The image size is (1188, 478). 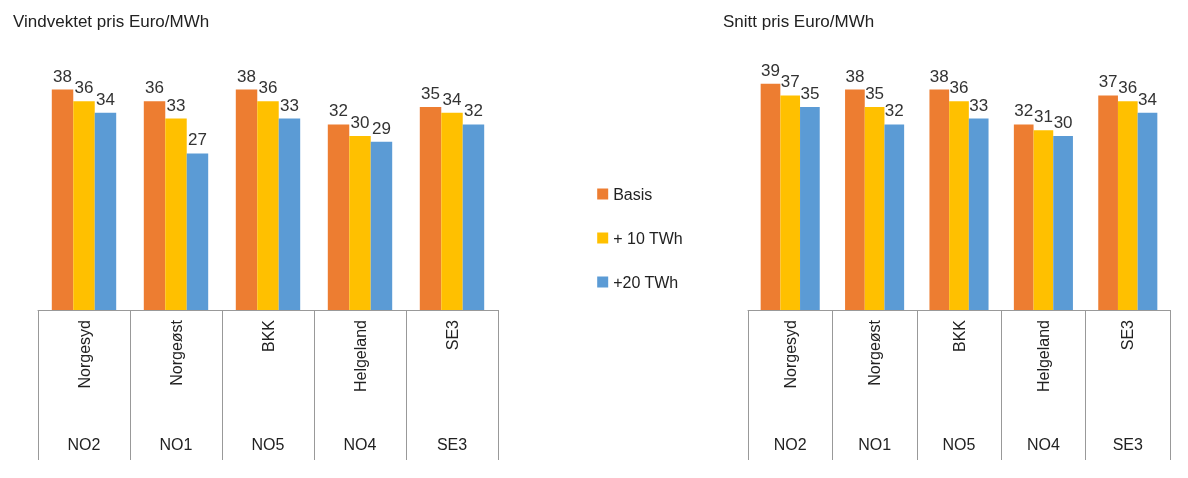 What do you see at coordinates (770, 70) in the screenshot?
I see `data-label: 39` at bounding box center [770, 70].